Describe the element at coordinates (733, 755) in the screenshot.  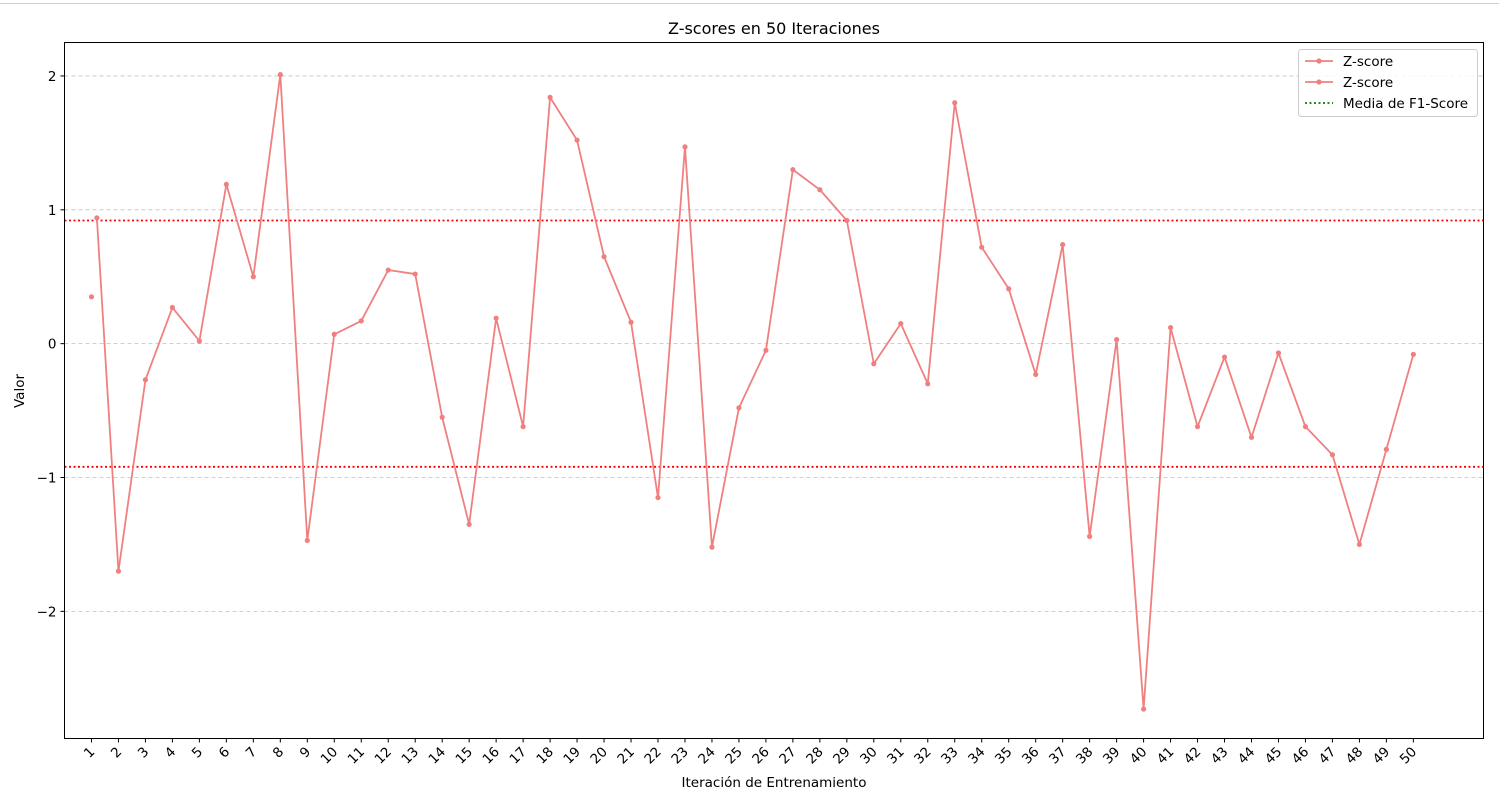
I see `x-tick-label: 25` at that location.